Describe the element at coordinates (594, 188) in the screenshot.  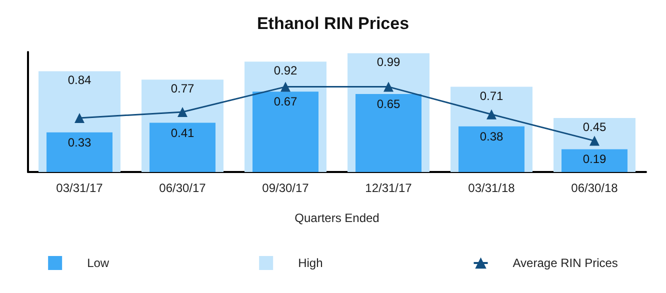
I see `x-tick-label: 06/30/18` at that location.